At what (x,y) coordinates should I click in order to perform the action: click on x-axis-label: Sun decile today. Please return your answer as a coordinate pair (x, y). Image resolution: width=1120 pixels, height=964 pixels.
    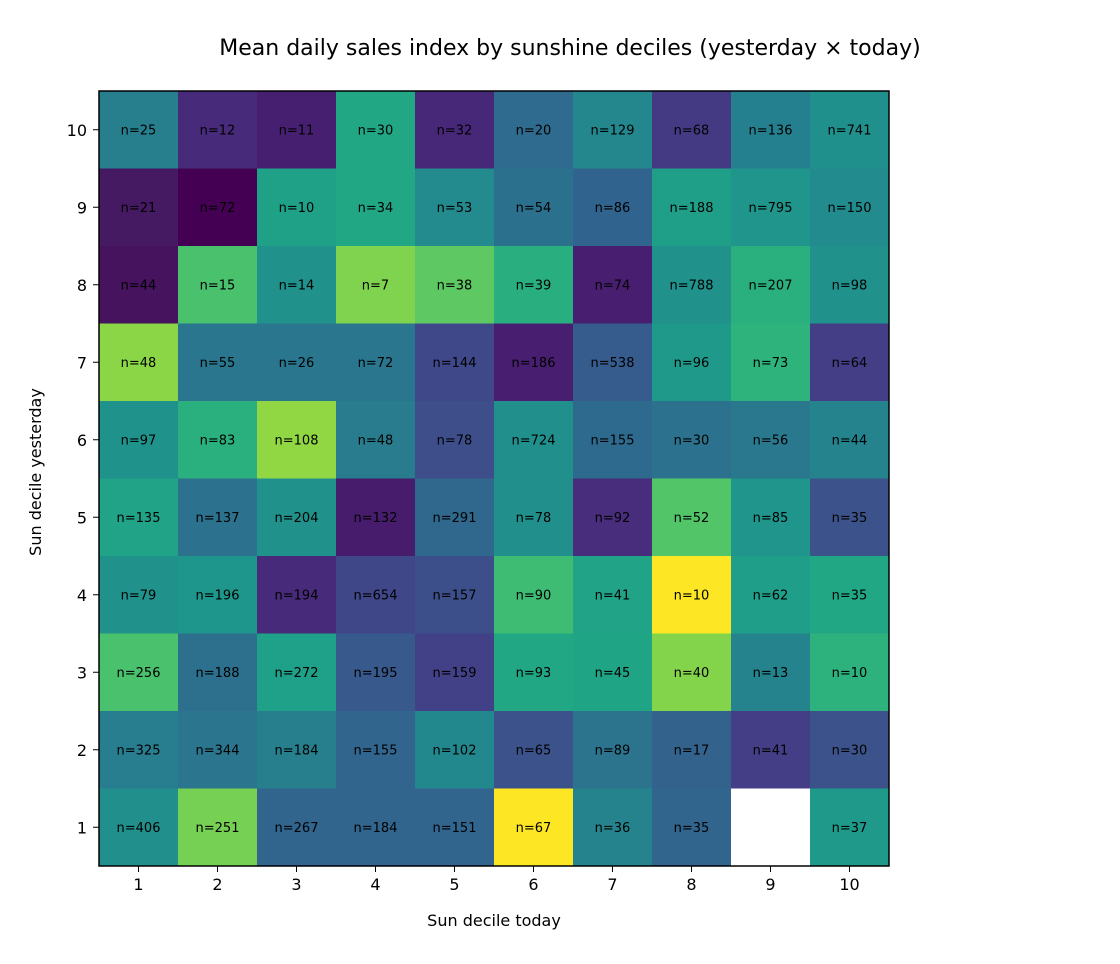
    Looking at the image, I should click on (494, 920).